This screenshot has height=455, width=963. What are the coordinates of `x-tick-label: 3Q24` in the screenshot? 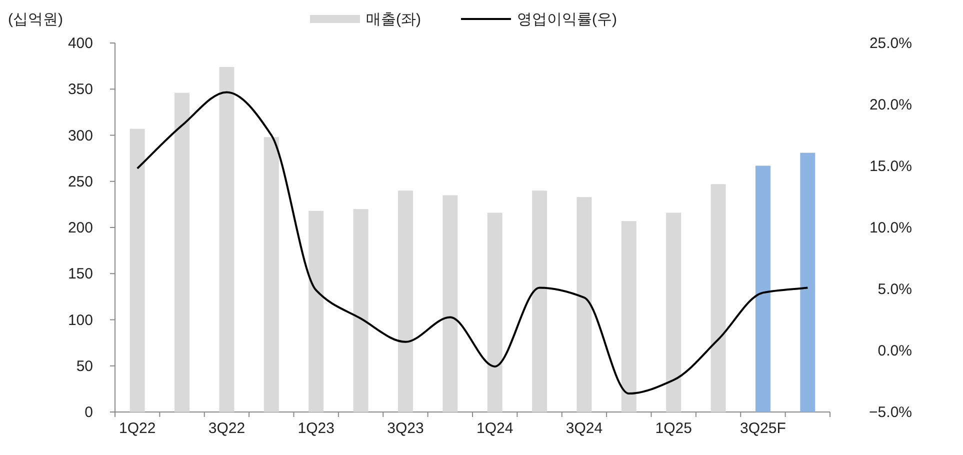 It's located at (584, 428).